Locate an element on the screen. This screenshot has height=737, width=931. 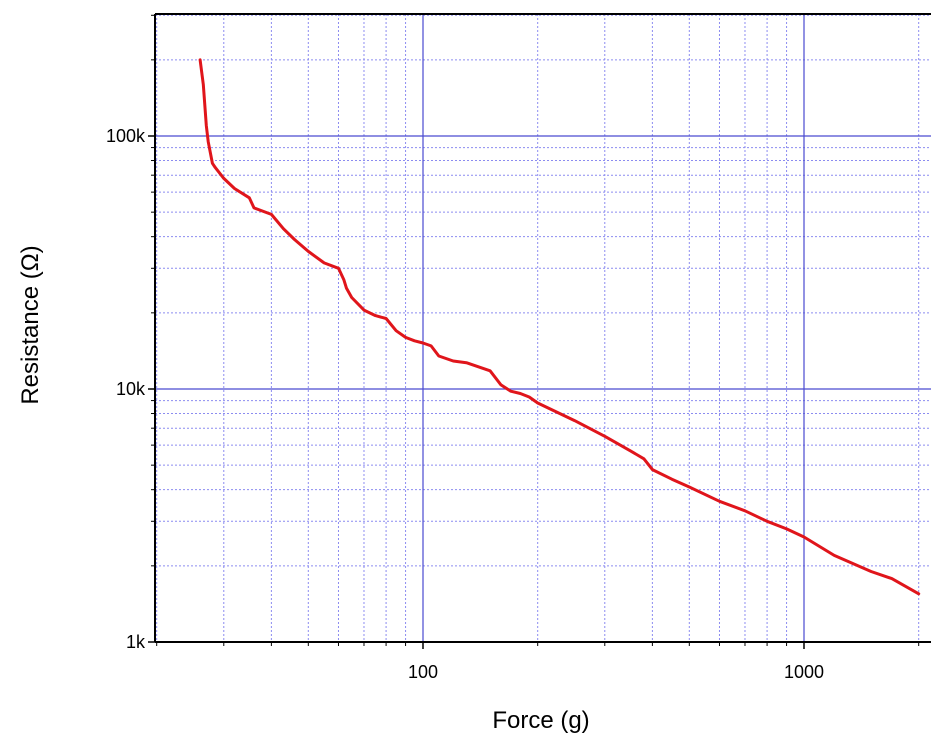
y-tick-label: 1k is located at coordinates (136, 642).